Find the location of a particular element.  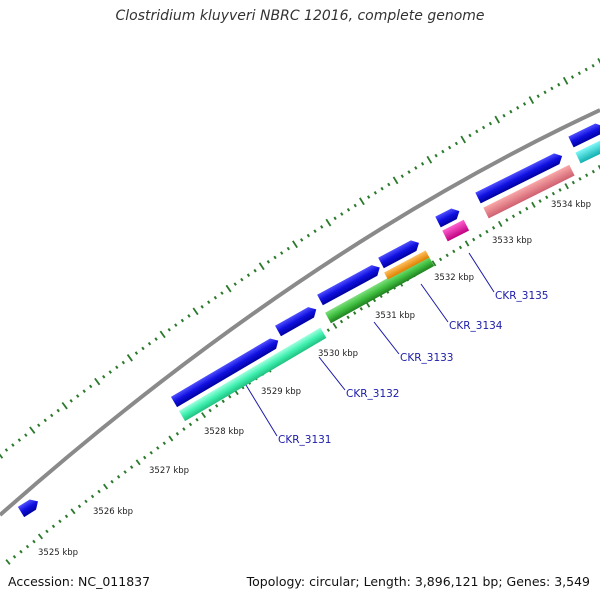

gene-label: CKR_3135 is located at coordinates (521, 296).